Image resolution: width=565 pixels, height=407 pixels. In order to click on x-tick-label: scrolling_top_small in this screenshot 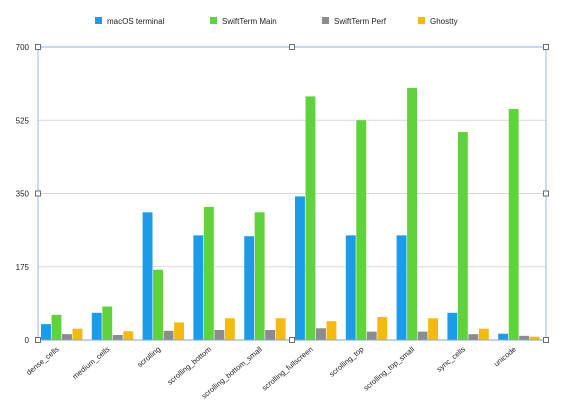, I will do `click(389, 368)`.